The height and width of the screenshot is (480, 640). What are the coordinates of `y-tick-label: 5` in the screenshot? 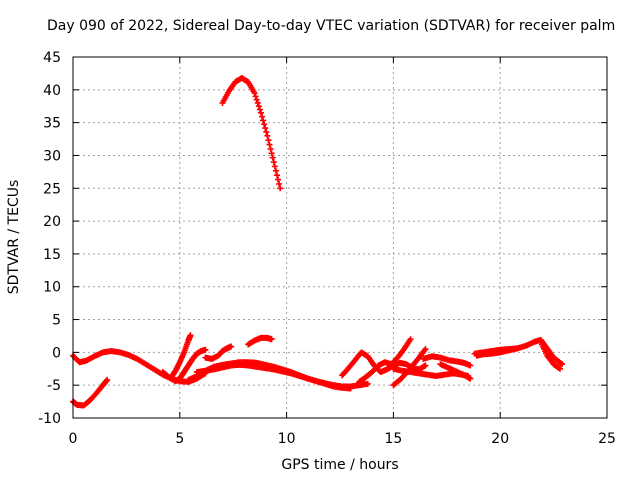 It's located at (56, 321).